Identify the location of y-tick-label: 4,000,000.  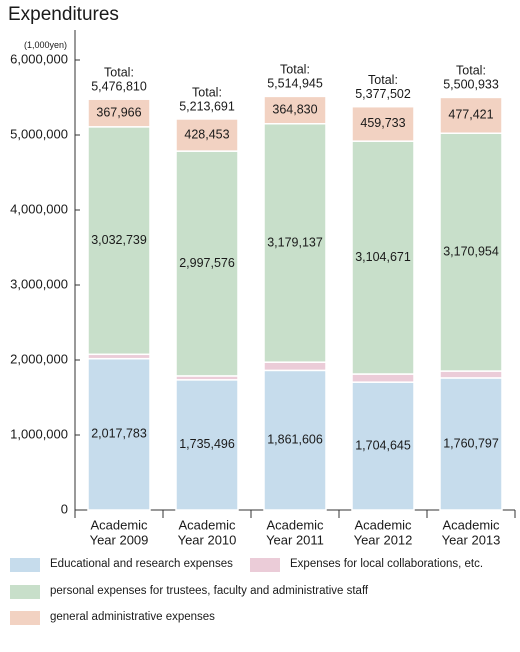
(39, 208).